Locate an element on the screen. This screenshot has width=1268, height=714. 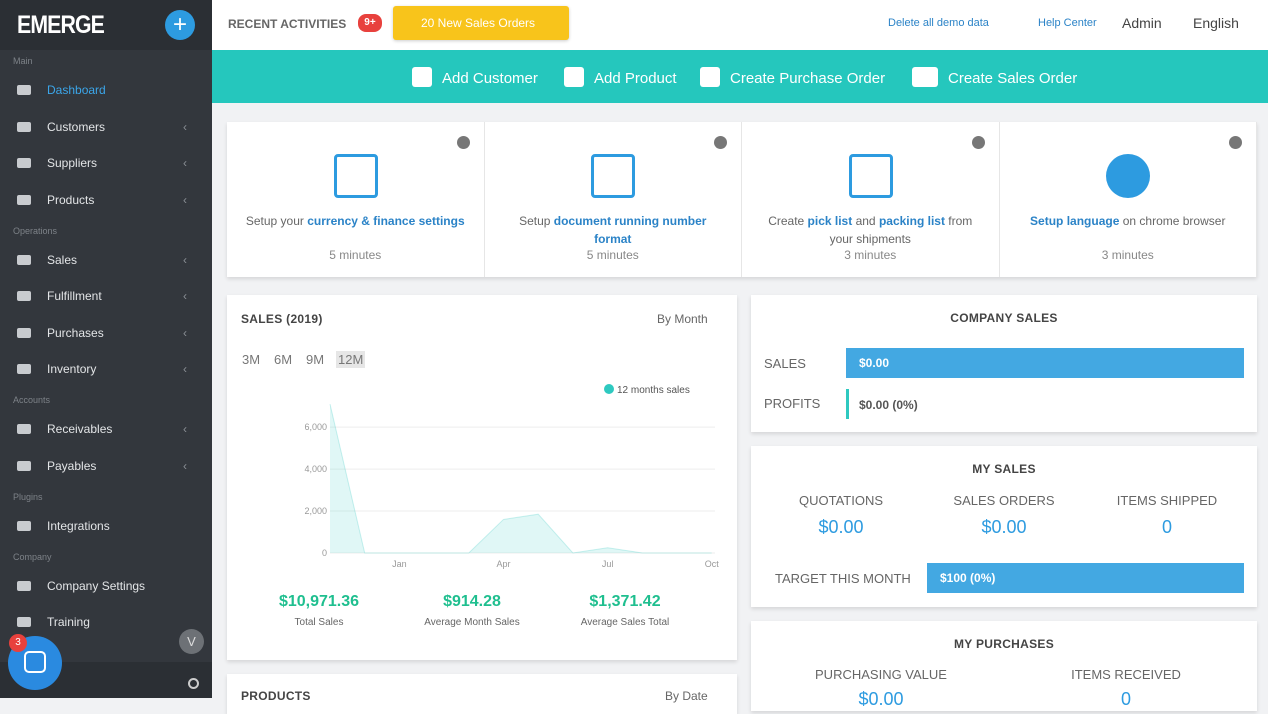
section-label: Main is located at coordinates (23, 61).